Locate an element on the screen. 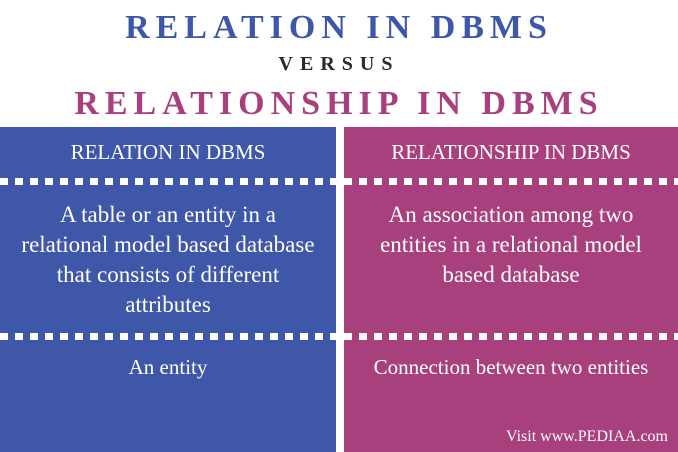 The image size is (678, 452). pediaa-credit: Visit www.PEDIAA.com is located at coordinates (587, 436).